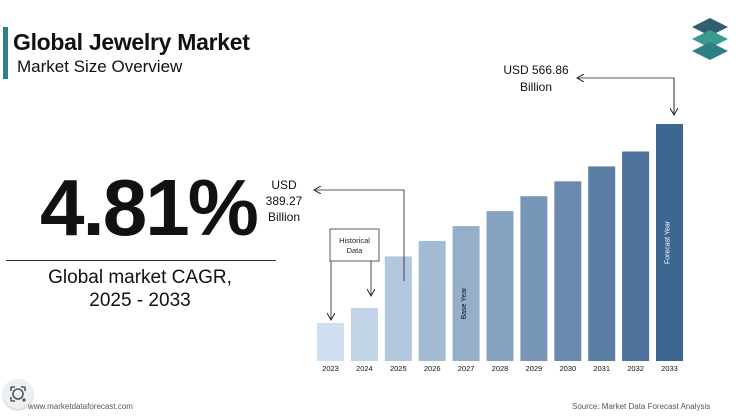 The width and height of the screenshot is (747, 419). Describe the element at coordinates (80, 406) in the screenshot. I see `footer-website: www.marketdataforecast.com` at that location.